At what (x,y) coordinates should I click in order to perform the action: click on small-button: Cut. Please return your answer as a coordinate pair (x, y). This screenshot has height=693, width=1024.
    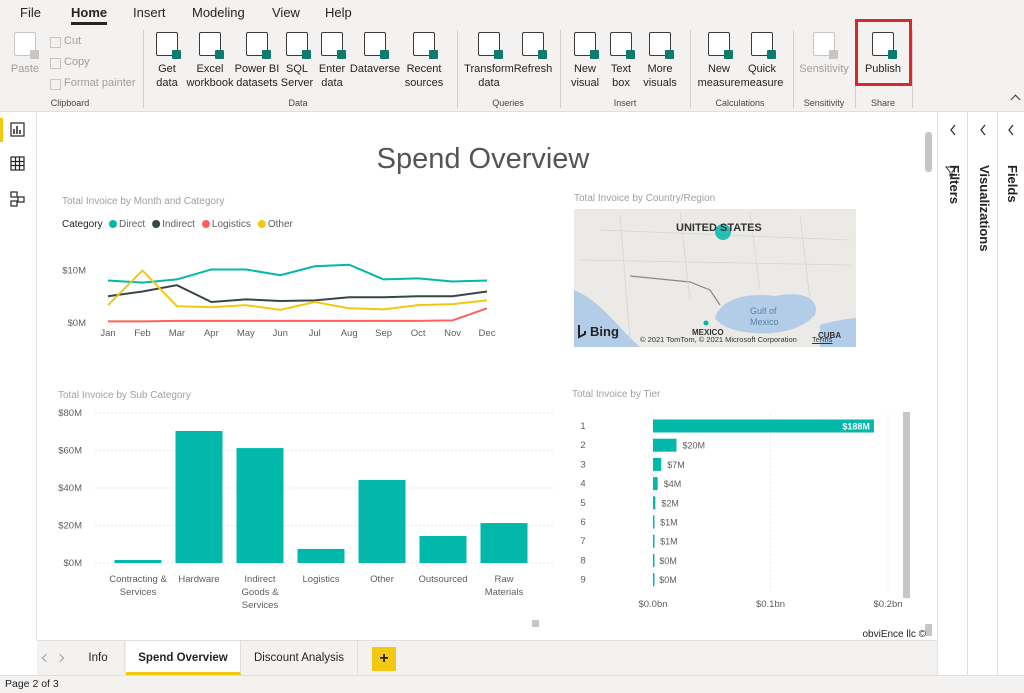
    Looking at the image, I should click on (66, 41).